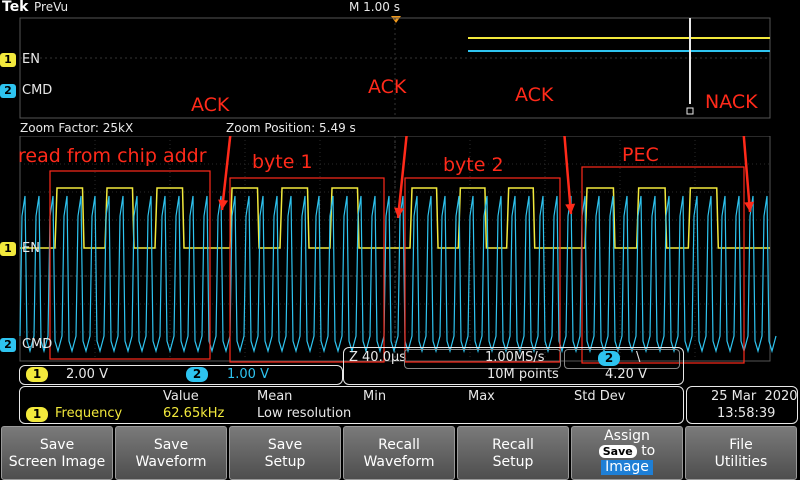 The width and height of the screenshot is (800, 480). What do you see at coordinates (275, 396) in the screenshot?
I see `meas-header-mean: Mean` at bounding box center [275, 396].